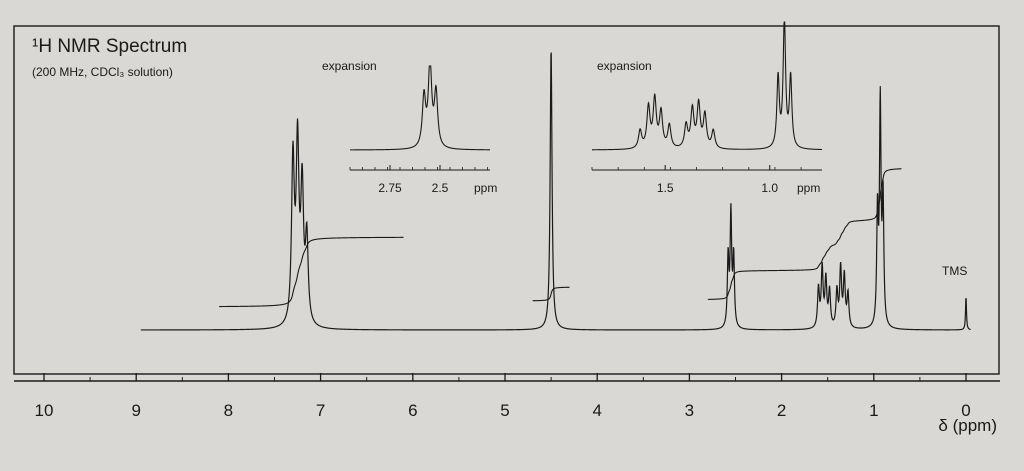 The image size is (1024, 471). I want to click on inset-tick-label: 2.5, so click(440, 188).